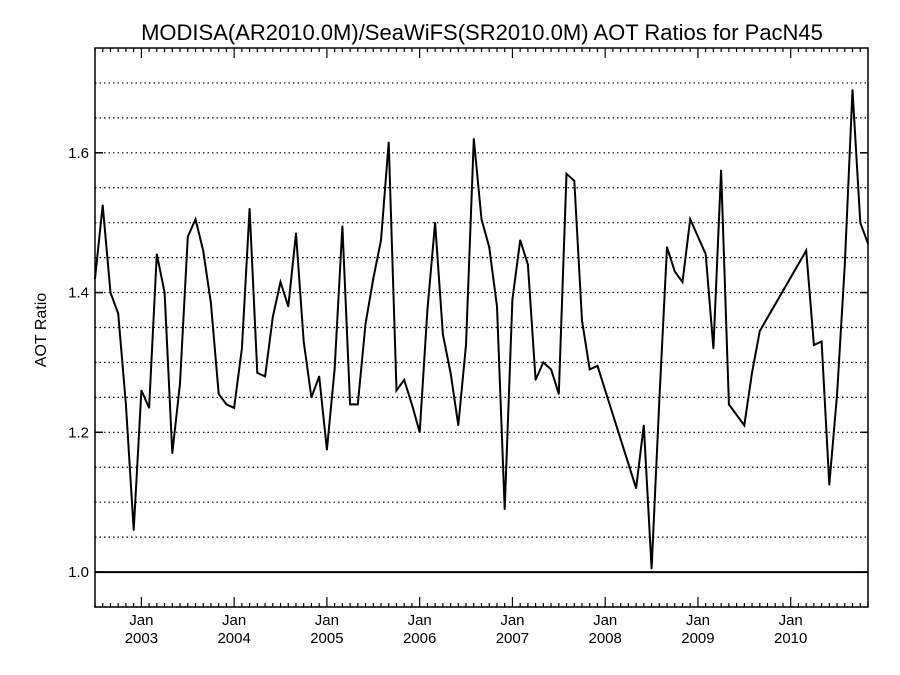 This screenshot has width=900, height=675. I want to click on x-tick-year-label: 2009, so click(697, 638).